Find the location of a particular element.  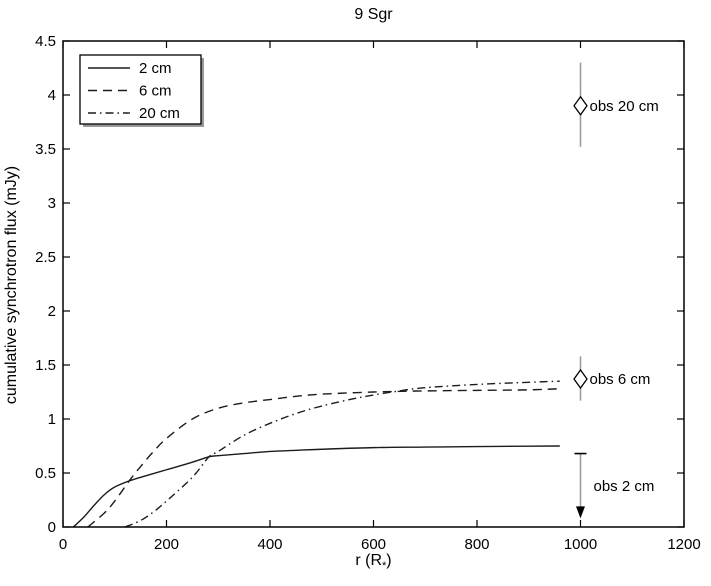

y-tick-label: 1 is located at coordinates (52, 419).